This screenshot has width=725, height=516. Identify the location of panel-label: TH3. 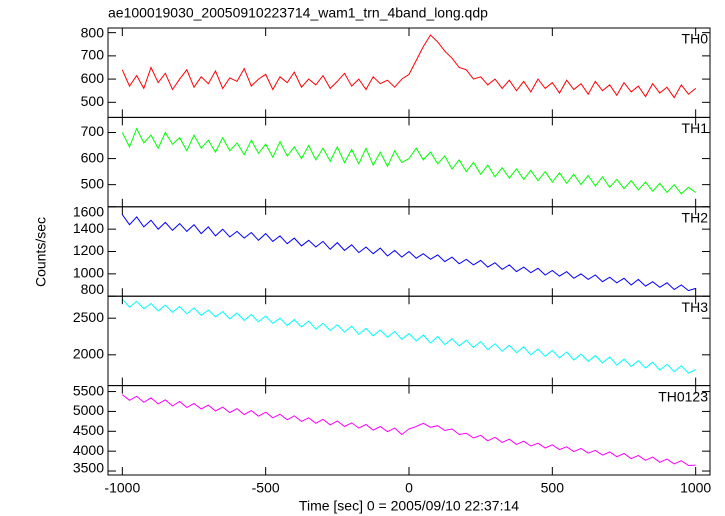
(695, 307).